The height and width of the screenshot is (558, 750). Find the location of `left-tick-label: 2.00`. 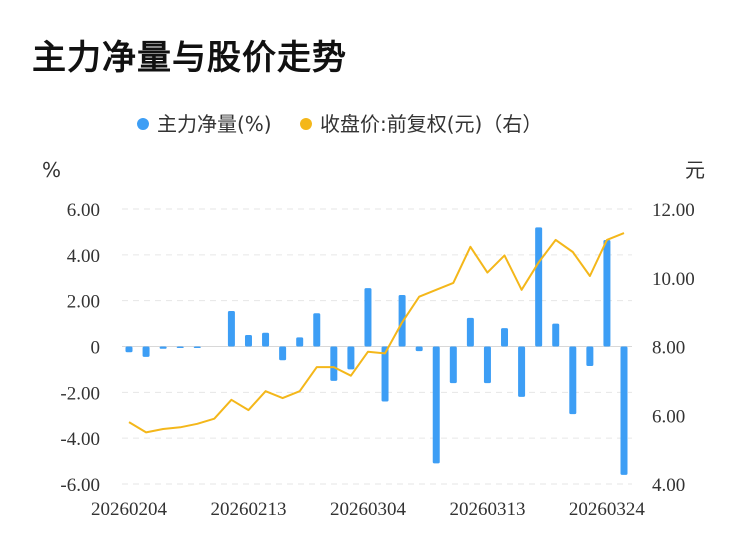

left-tick-label: 2.00 is located at coordinates (83, 302).